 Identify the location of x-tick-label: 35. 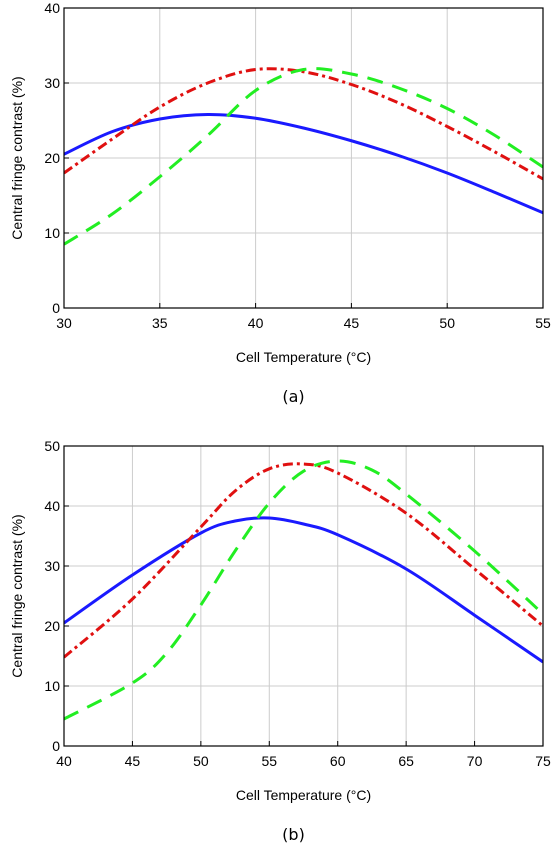
(160, 323).